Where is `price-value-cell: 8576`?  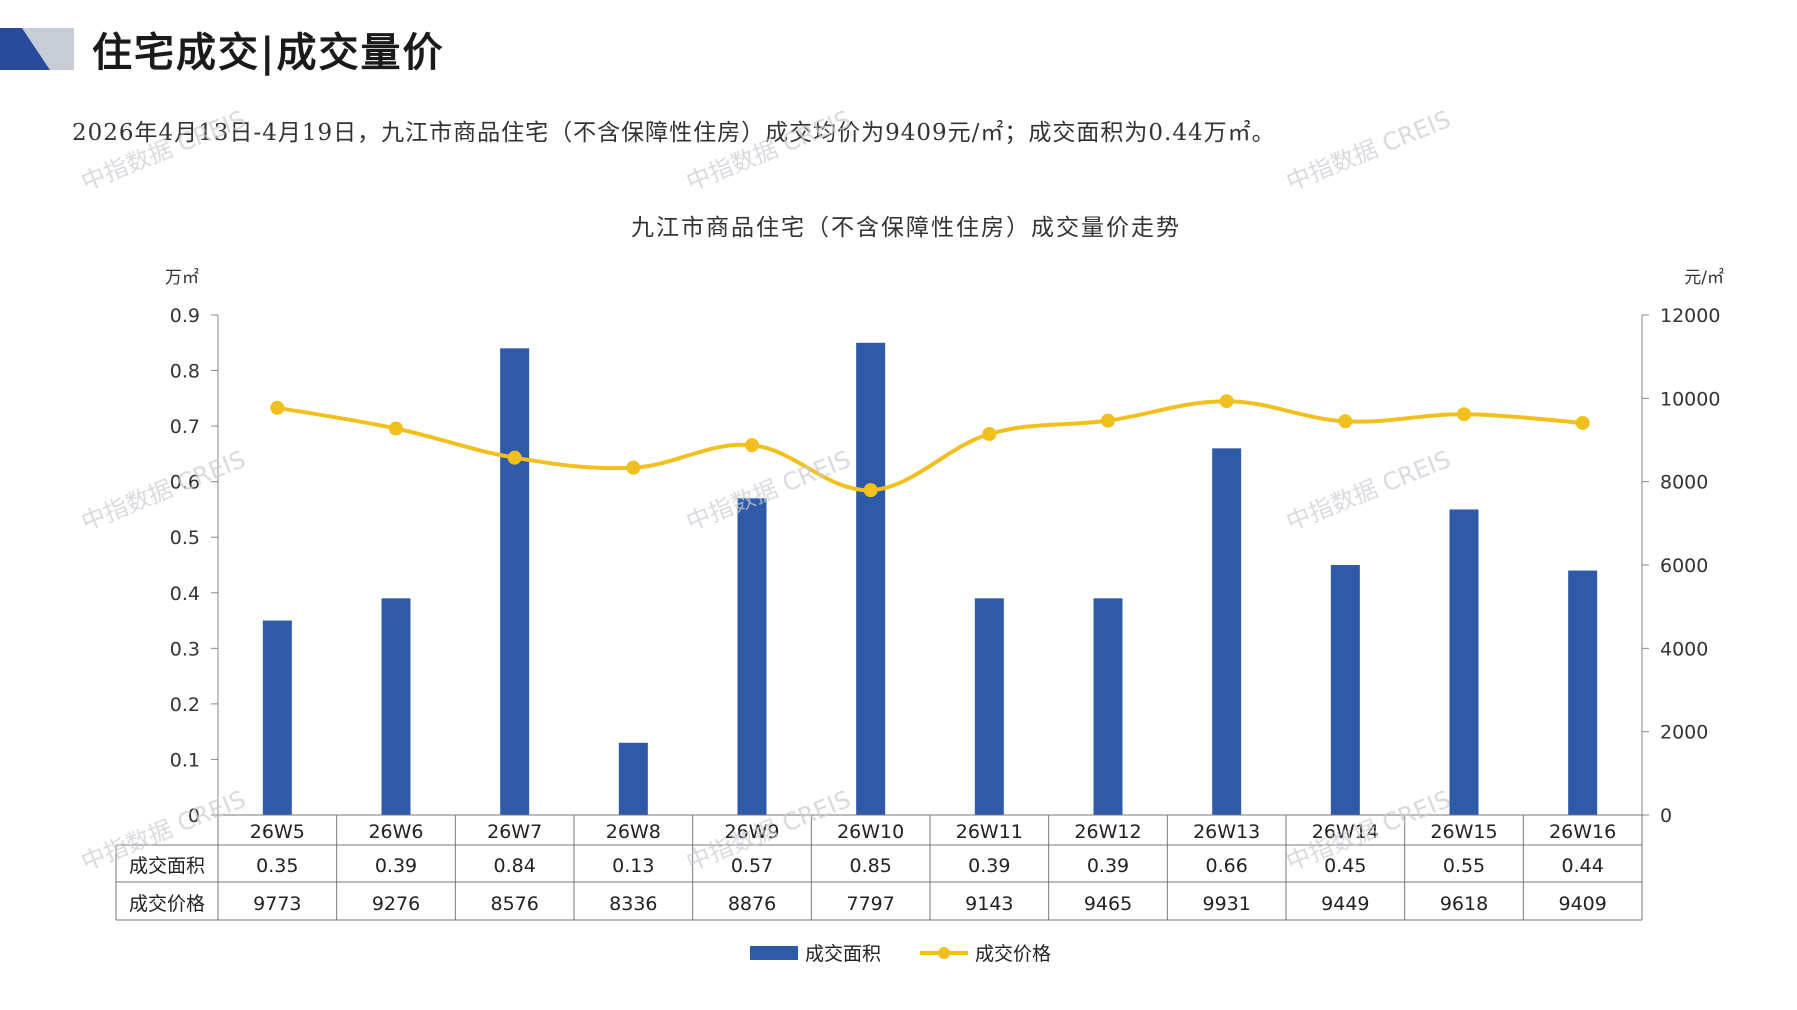
price-value-cell: 8576 is located at coordinates (514, 904).